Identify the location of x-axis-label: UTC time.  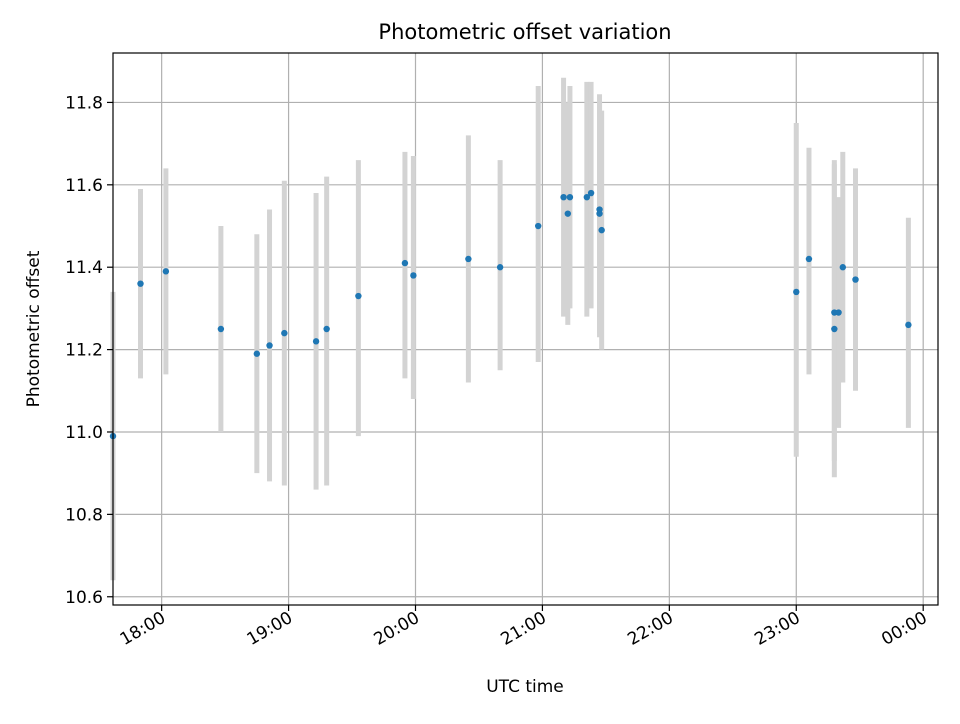
(525, 687).